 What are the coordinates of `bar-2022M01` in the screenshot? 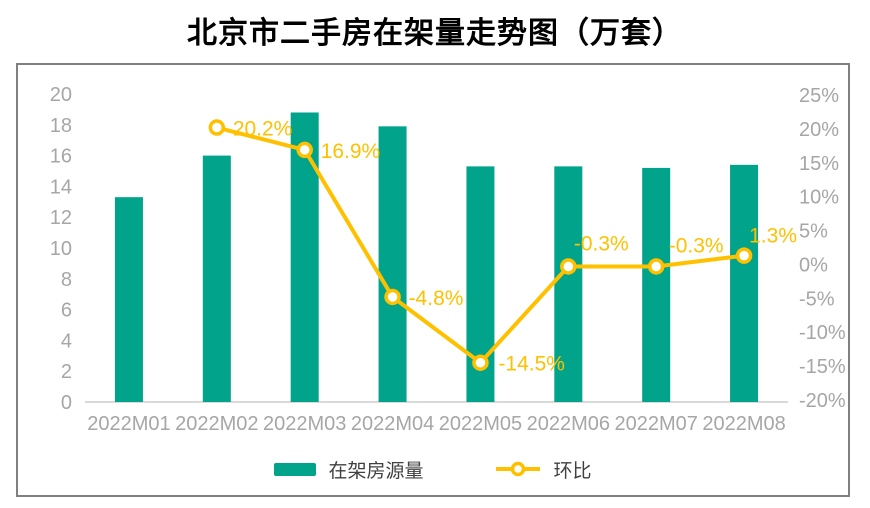 It's located at (128, 299).